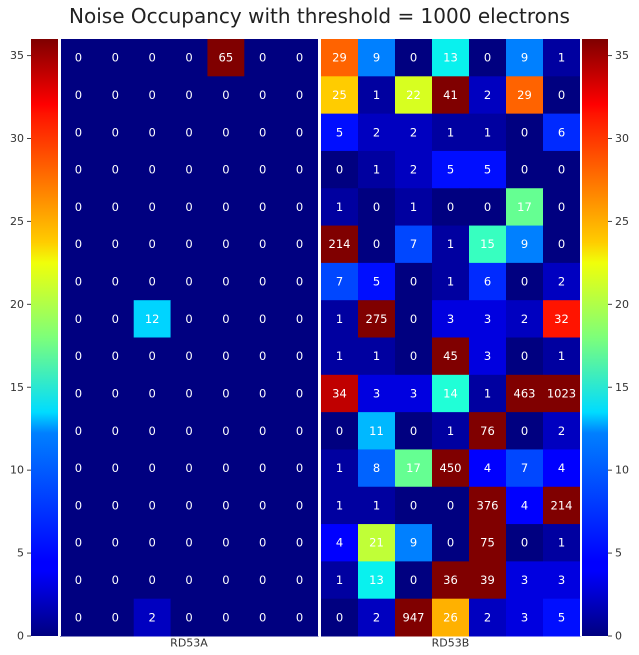  Describe the element at coordinates (487, 95) in the screenshot. I see `cell-value-label: 2` at that location.